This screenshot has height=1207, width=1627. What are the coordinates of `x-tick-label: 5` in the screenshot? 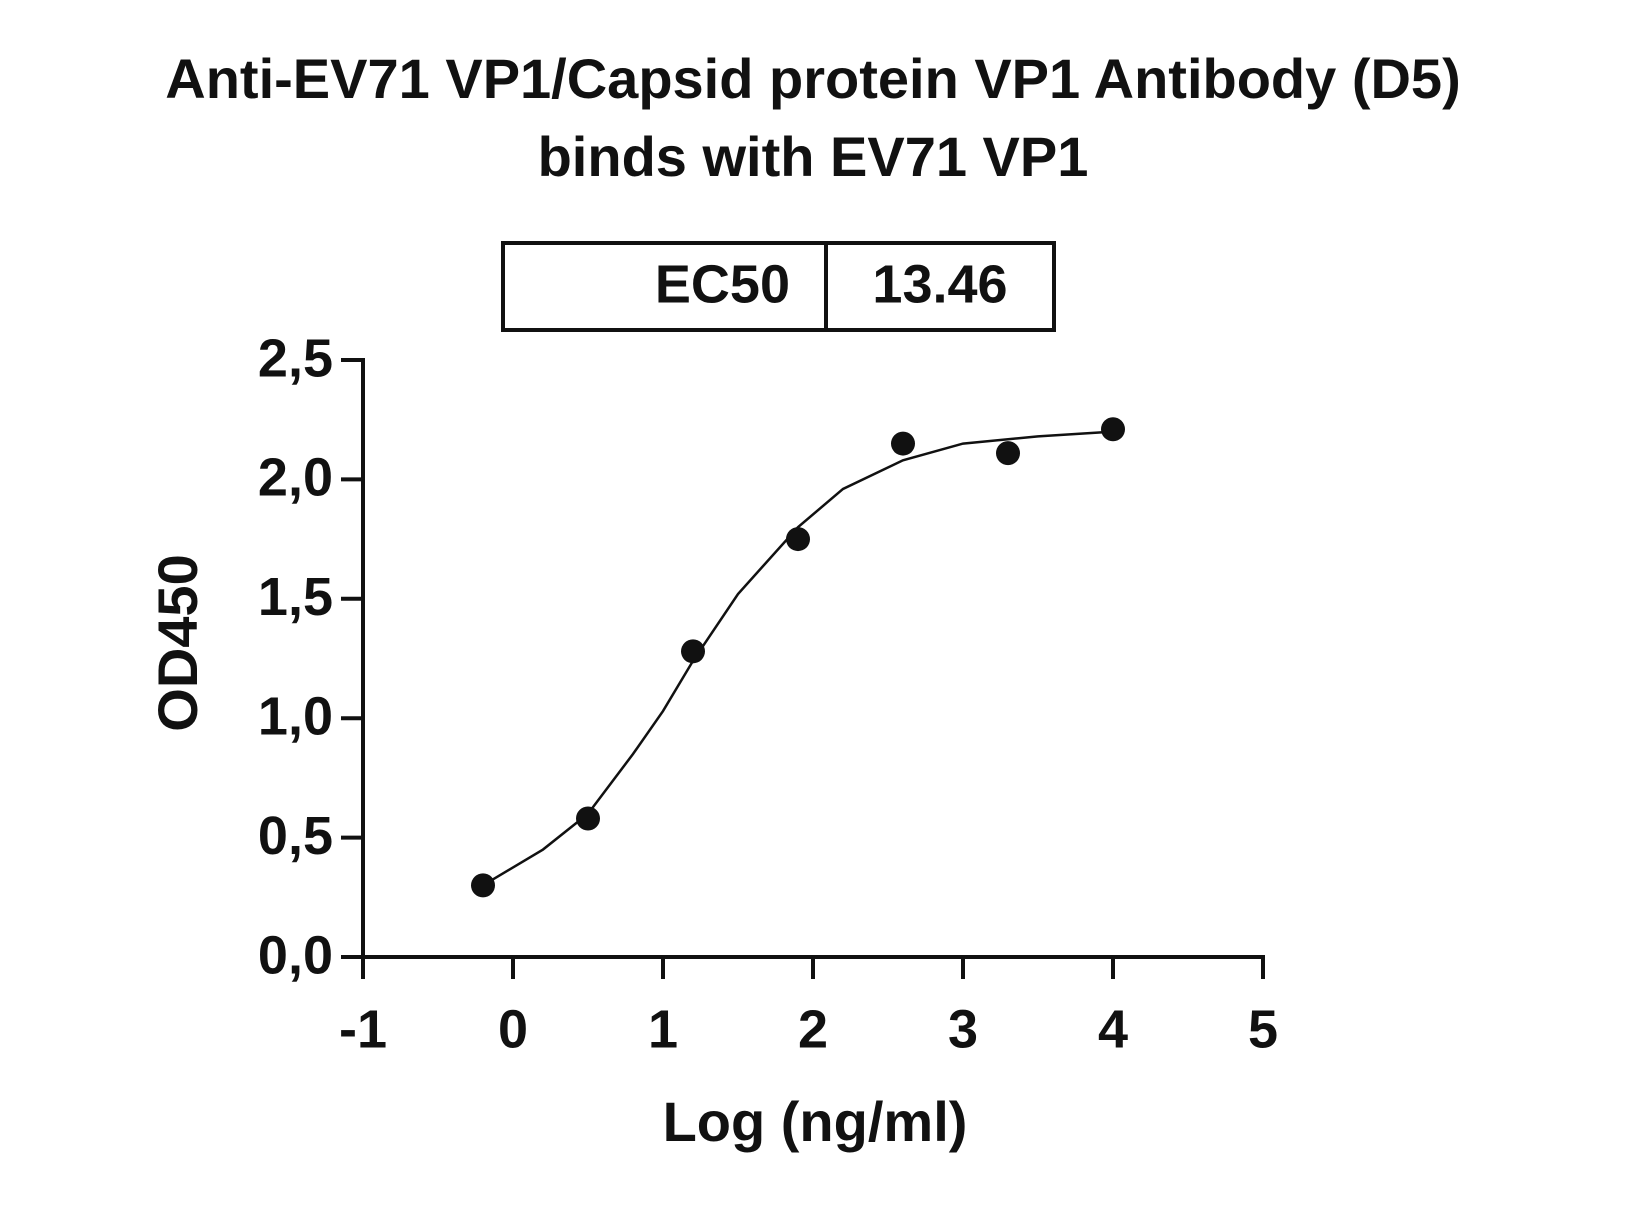 It's located at (1263, 1029).